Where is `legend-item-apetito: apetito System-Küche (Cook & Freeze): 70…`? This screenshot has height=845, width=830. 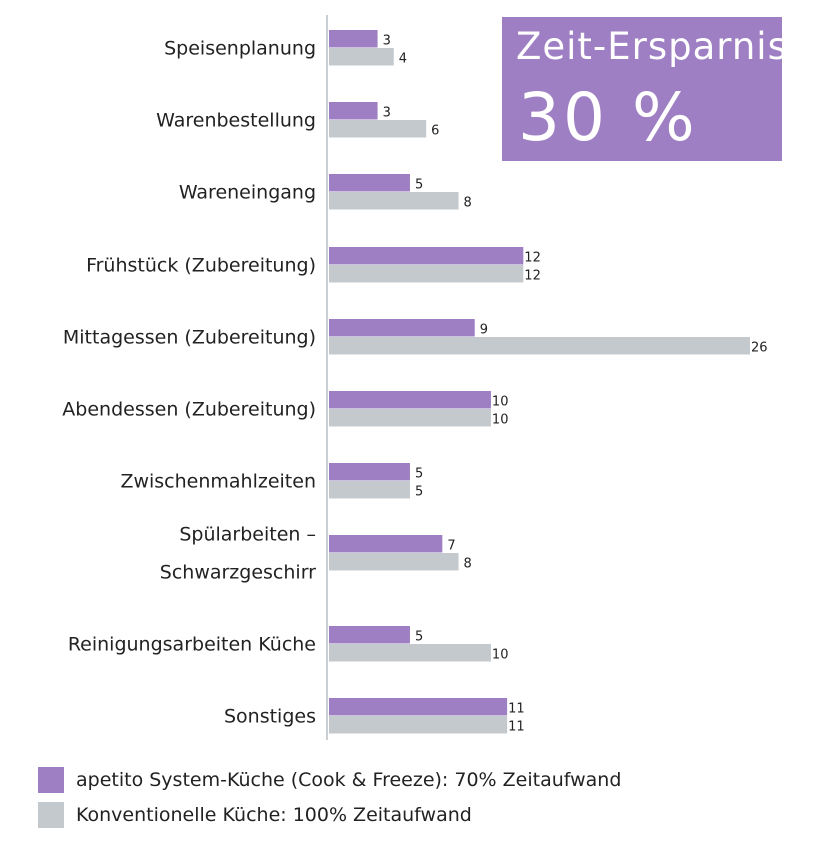 legend-item-apetito: apetito System-Küche (Cook & Freeze): 70… is located at coordinates (329, 780).